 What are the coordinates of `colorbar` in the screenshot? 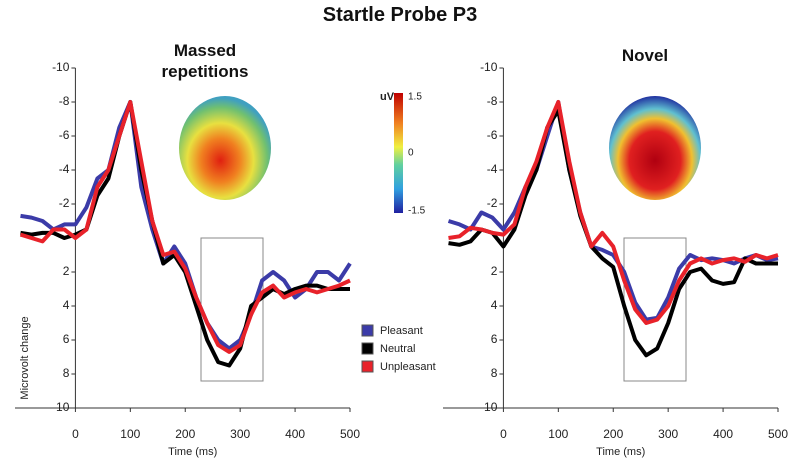 It's located at (398, 153).